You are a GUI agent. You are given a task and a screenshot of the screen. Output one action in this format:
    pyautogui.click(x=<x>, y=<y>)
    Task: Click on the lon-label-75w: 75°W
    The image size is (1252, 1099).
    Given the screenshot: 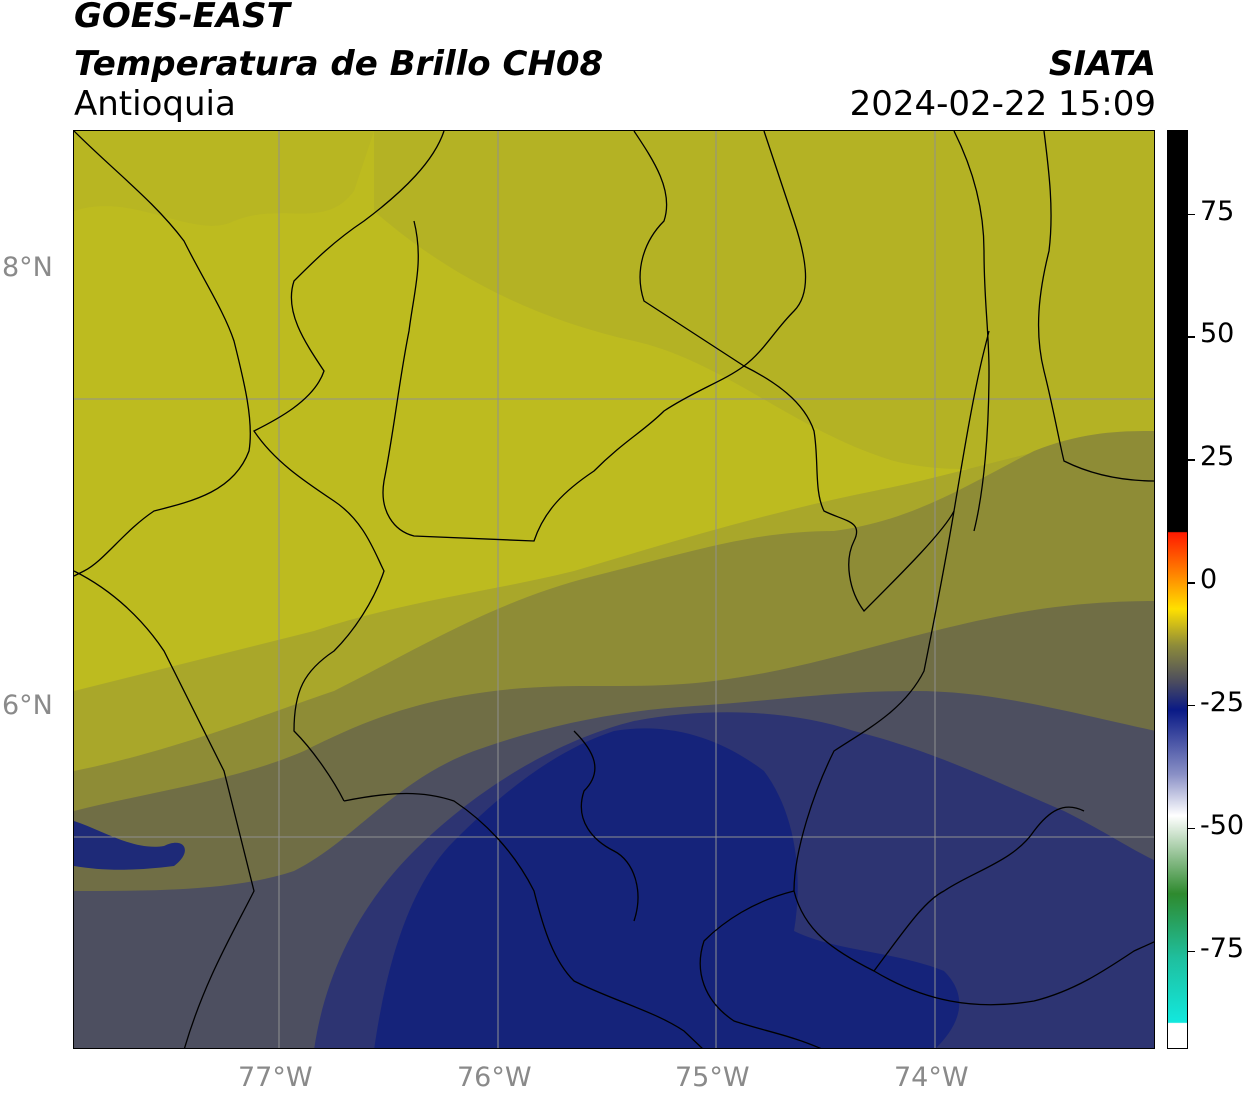 What is the action you would take?
    pyautogui.click(x=712, y=1077)
    